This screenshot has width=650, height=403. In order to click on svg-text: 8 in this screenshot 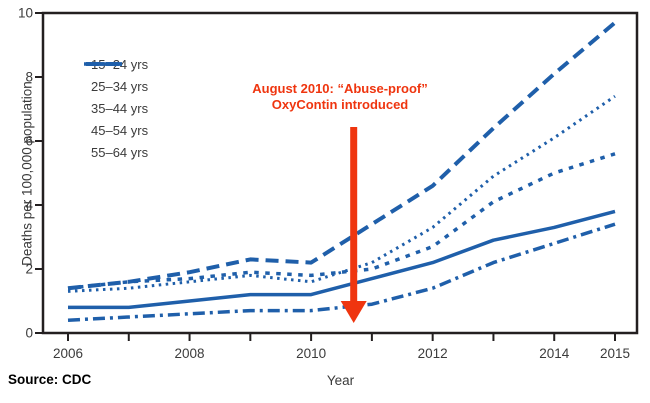, I will do `click(29, 77)`.